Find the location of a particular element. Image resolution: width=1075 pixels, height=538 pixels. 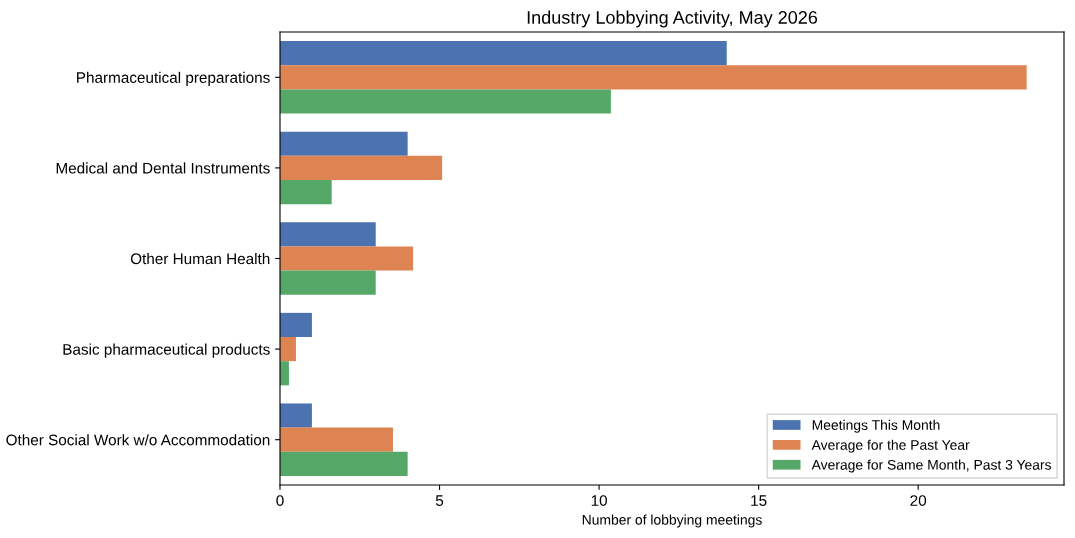

x-tick-label: 0 is located at coordinates (280, 500).